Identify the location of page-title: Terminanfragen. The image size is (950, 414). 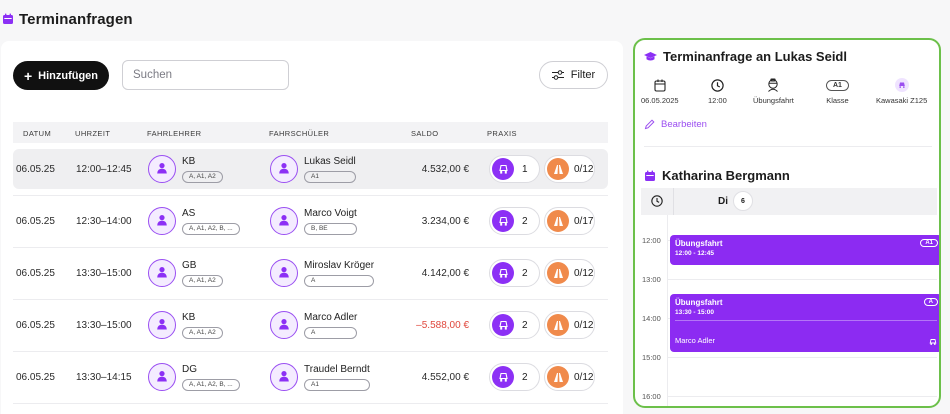
(76, 19).